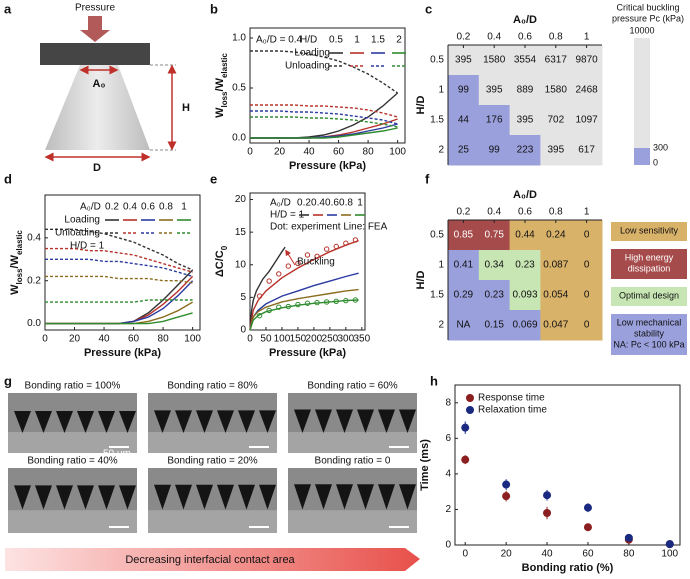 The image size is (690, 579). I want to click on gradient-arrow, so click(212, 559).